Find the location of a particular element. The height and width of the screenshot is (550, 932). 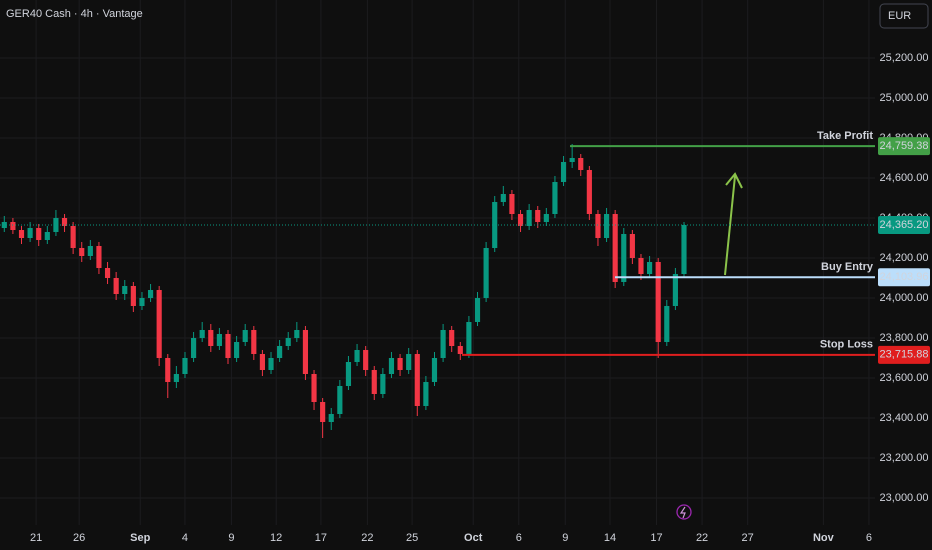

x-tick-label: 9 is located at coordinates (231, 538).